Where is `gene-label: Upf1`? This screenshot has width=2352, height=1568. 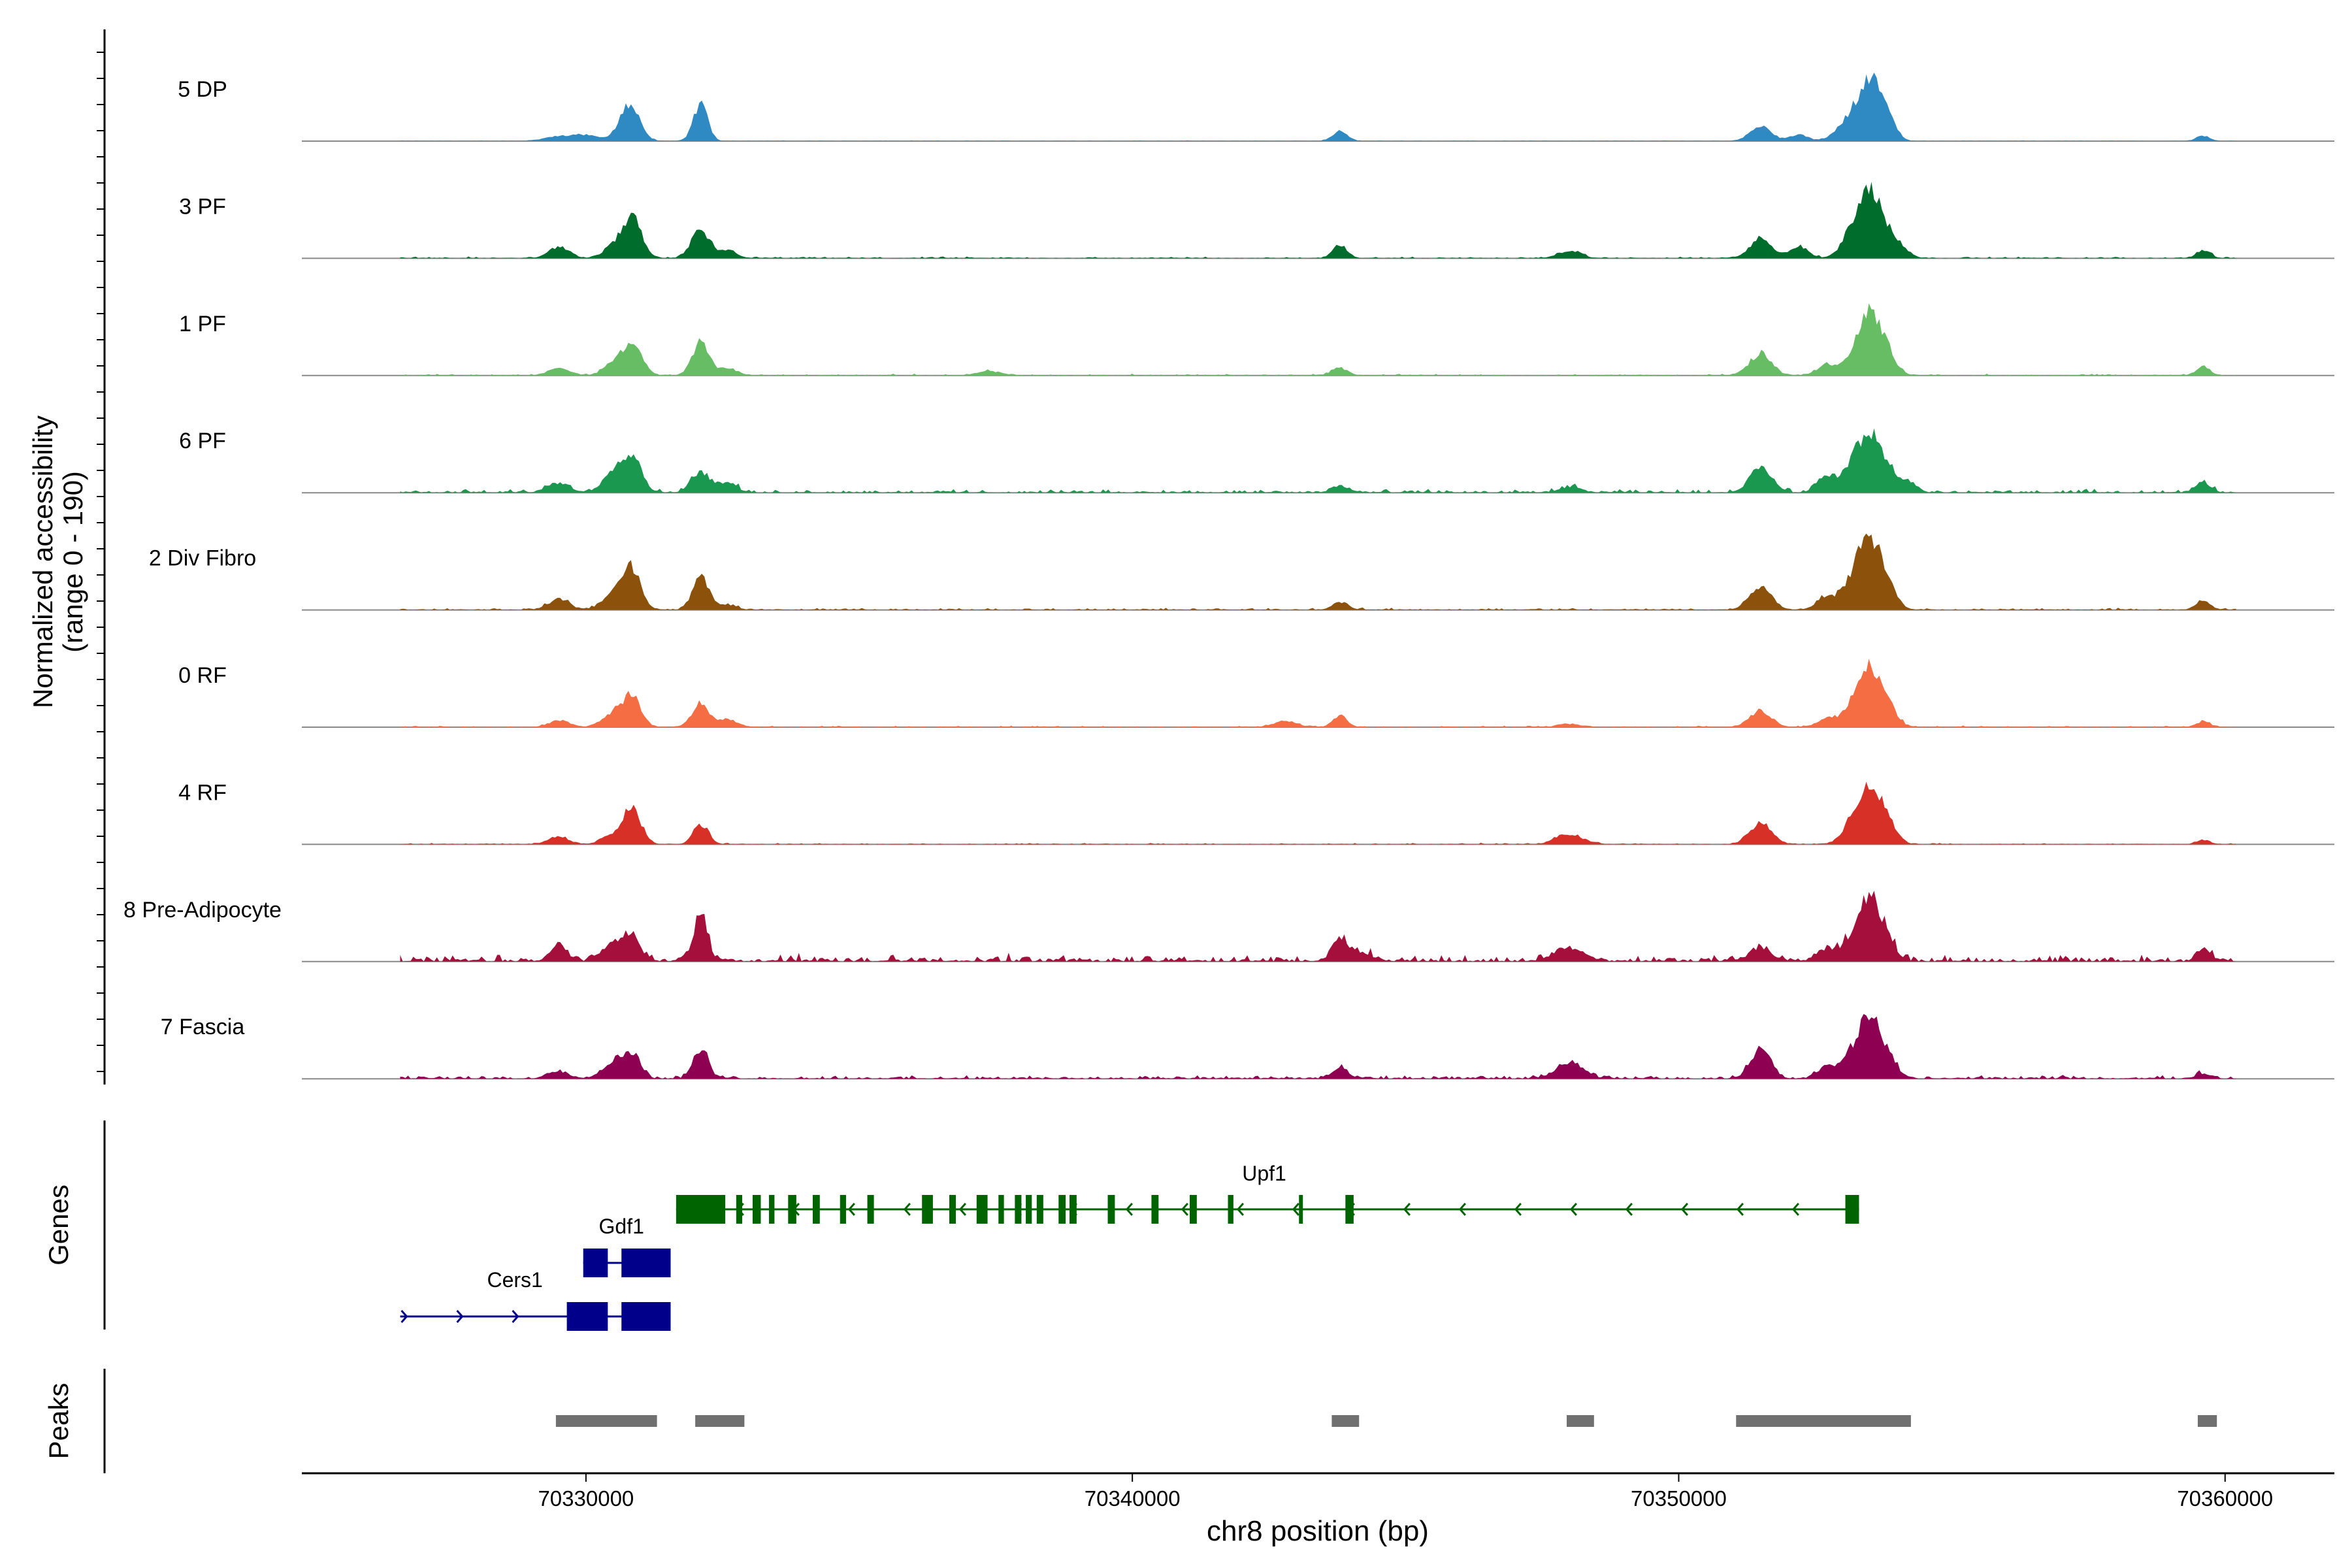 gene-label: Upf1 is located at coordinates (1264, 1173).